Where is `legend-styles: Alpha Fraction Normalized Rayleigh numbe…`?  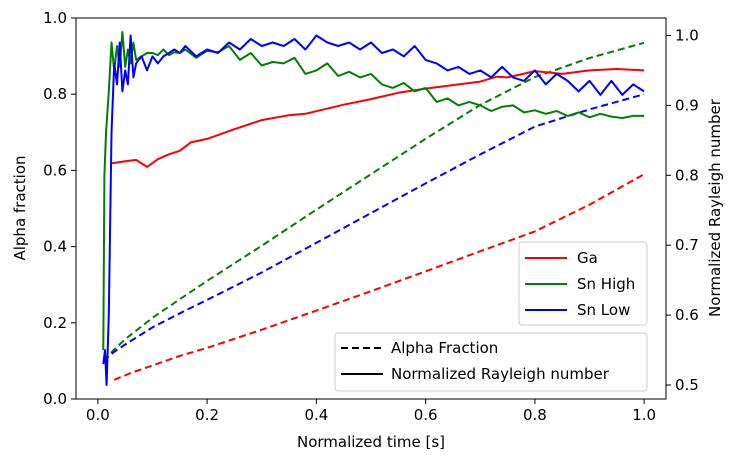 legend-styles: Alpha Fraction Normalized Rayleigh numbe… is located at coordinates (491, 362).